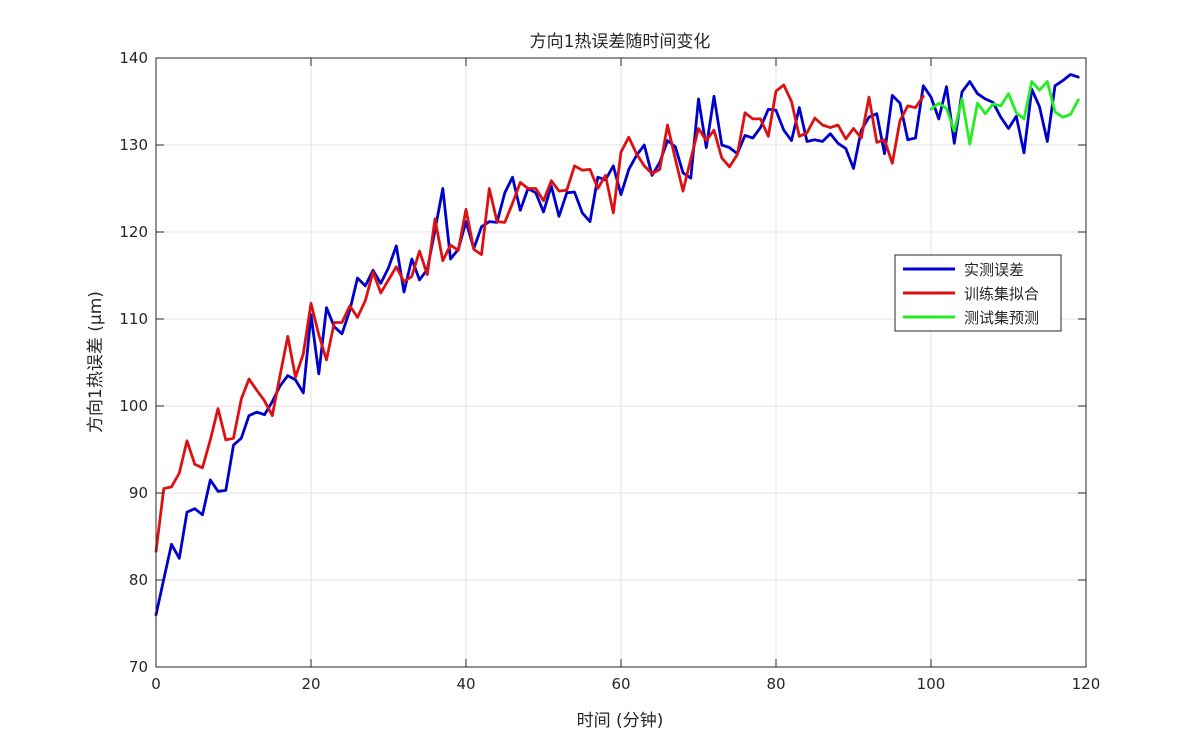 Image resolution: width=1200 pixels, height=750 pixels. I want to click on x-tick-label: 40, so click(465, 684).